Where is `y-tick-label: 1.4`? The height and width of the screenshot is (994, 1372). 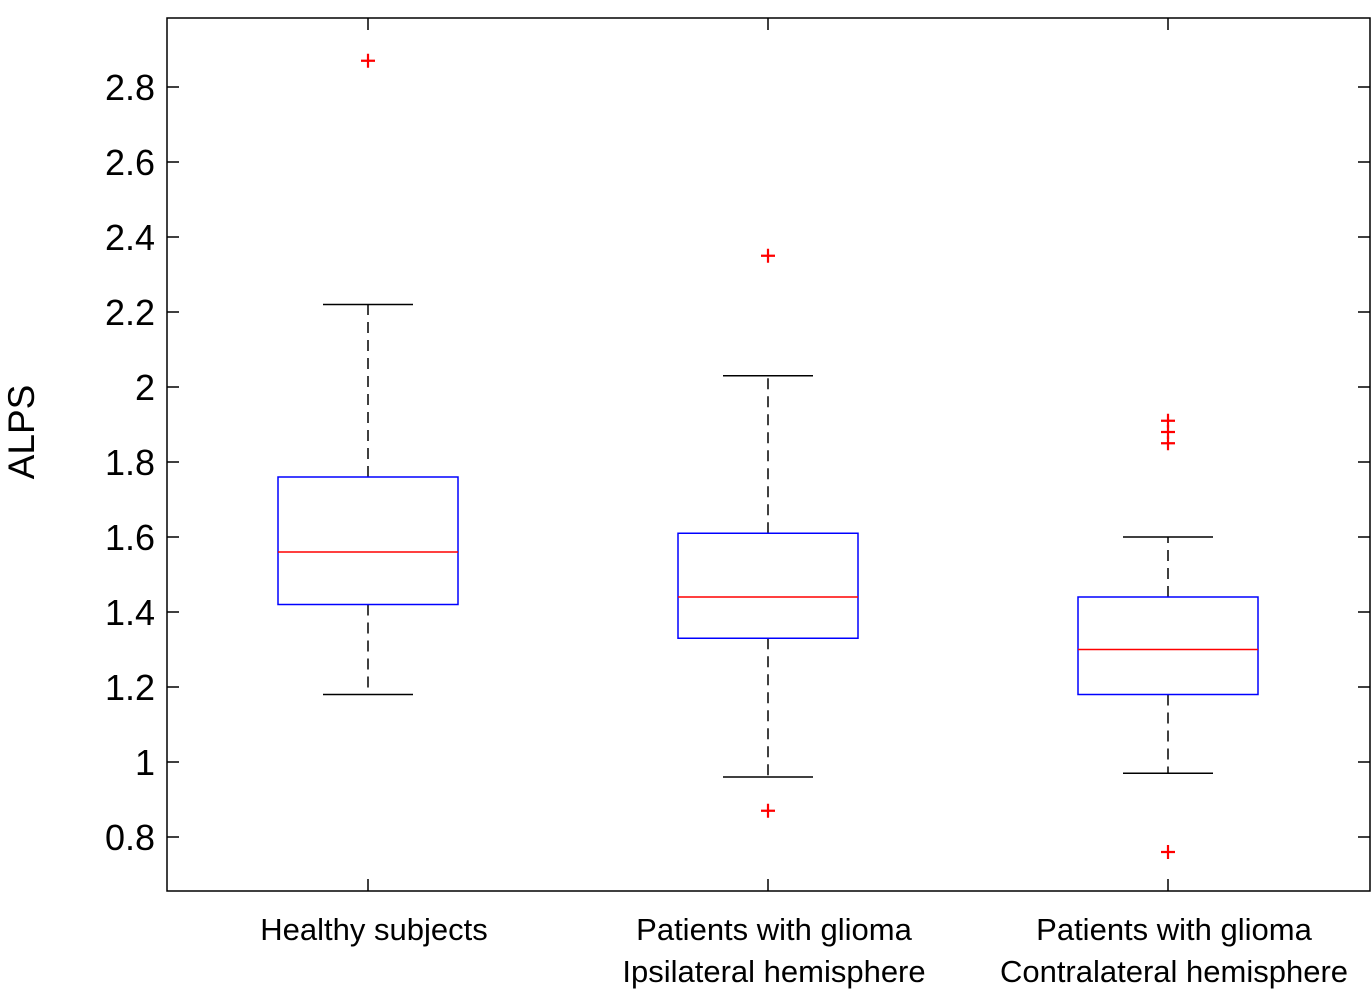
y-tick-label: 1.4 is located at coordinates (130, 612).